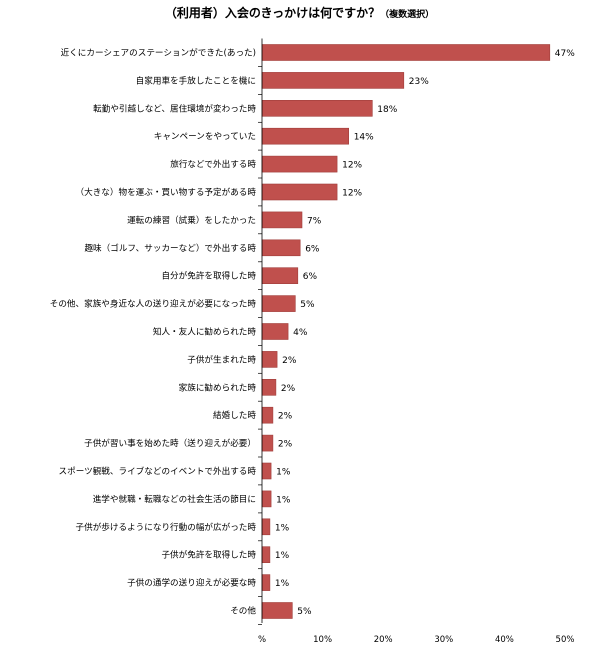  What do you see at coordinates (158, 471) in the screenshot?
I see `category-label: スポーツ観戦、ライブなどのイベントで外出する時` at bounding box center [158, 471].